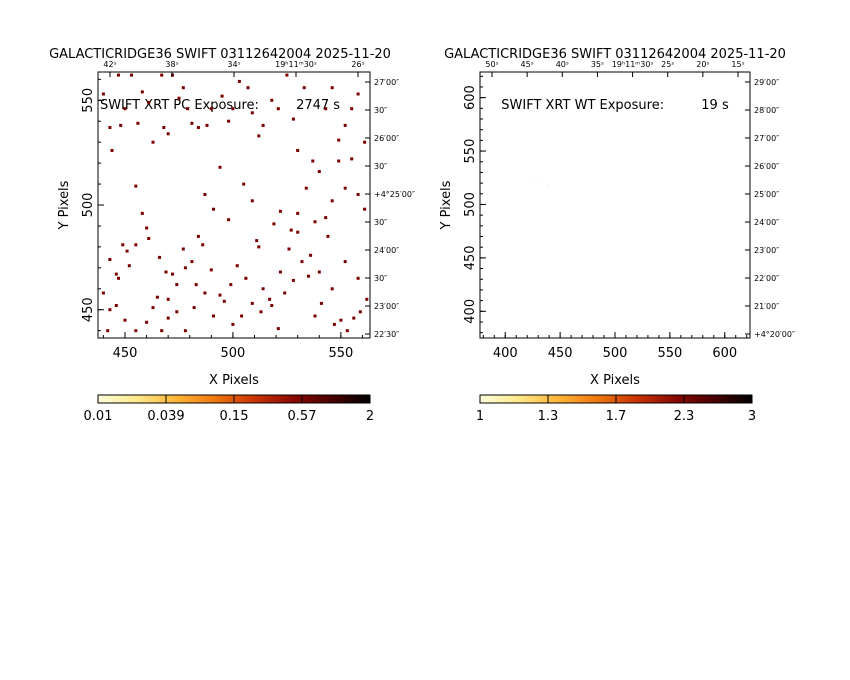 The width and height of the screenshot is (850, 680). Describe the element at coordinates (562, 64) in the screenshot. I see `ra-tick-label: 40ˢ` at that location.